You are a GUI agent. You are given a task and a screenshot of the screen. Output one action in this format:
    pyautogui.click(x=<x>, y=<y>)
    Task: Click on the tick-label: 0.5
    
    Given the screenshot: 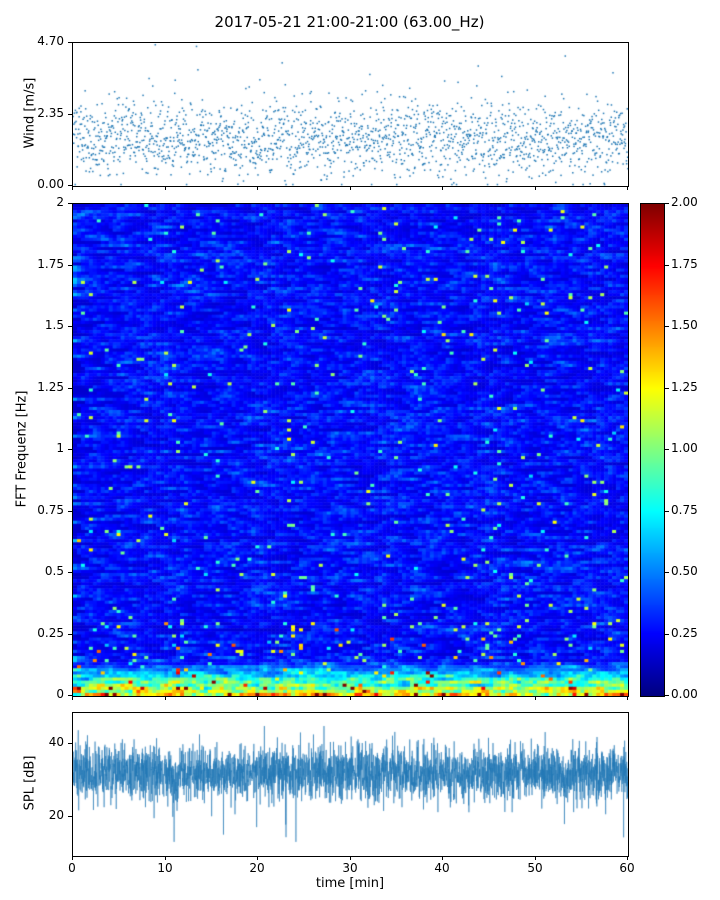 What is the action you would take?
    pyautogui.click(x=54, y=571)
    